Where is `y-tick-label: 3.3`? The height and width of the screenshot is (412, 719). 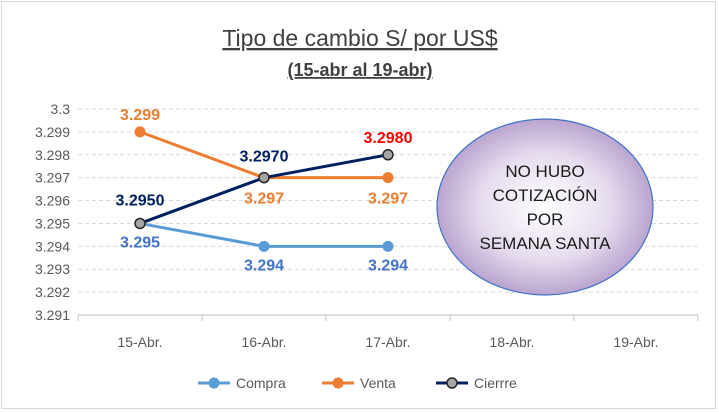
y-tick-label: 3.3 is located at coordinates (61, 109).